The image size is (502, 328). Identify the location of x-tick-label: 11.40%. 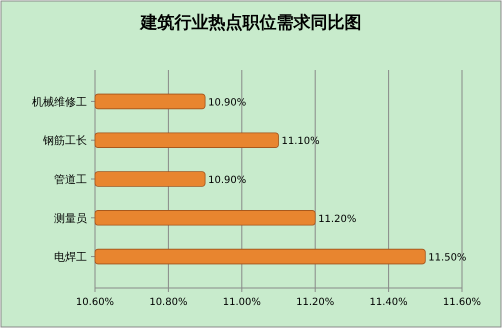
(389, 302).